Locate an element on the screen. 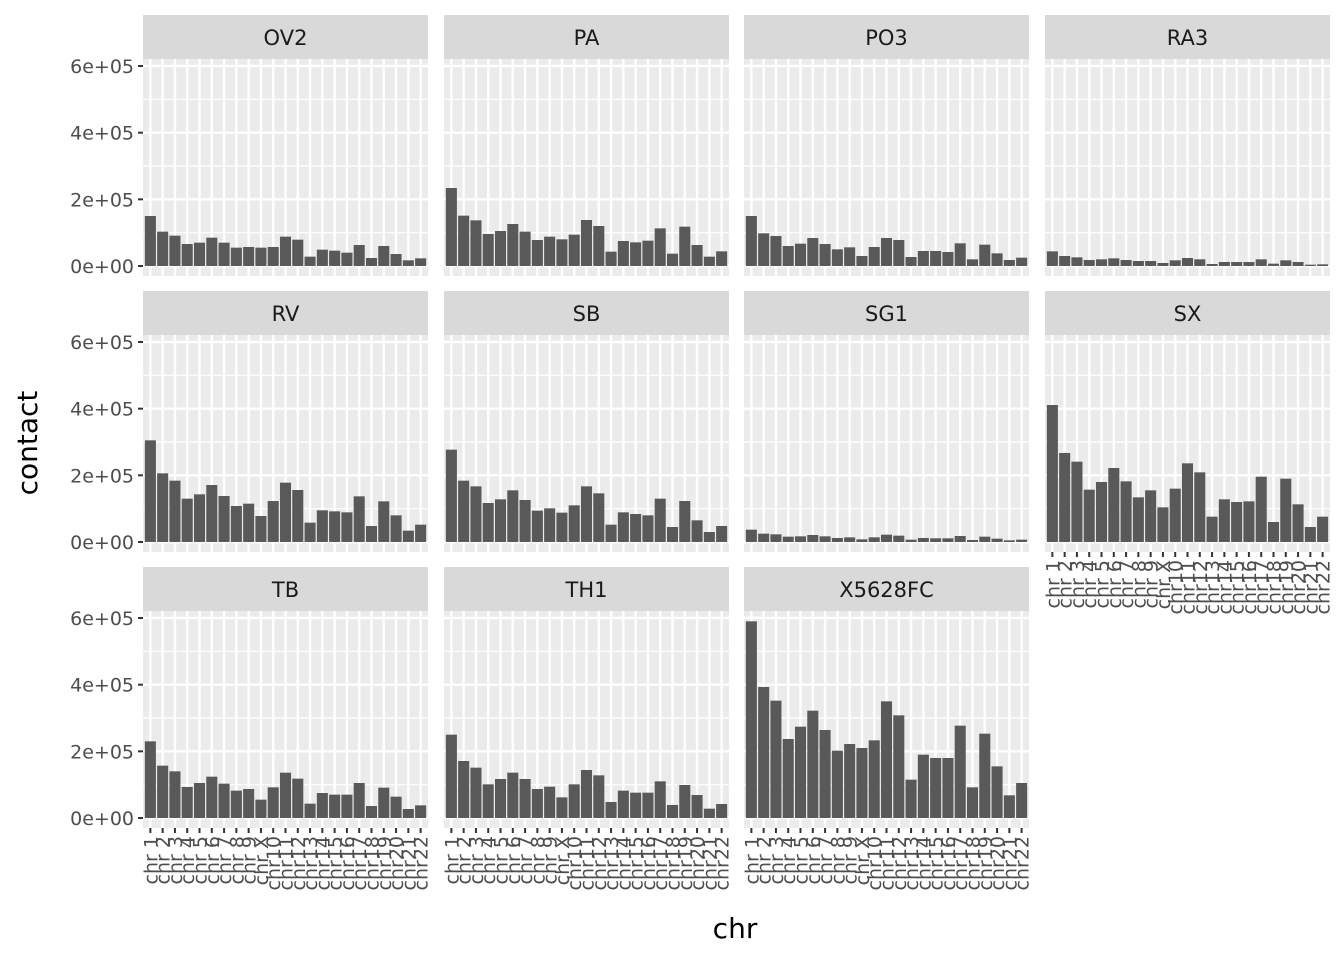  x-tick-label: chr16 is located at coordinates (348, 863).